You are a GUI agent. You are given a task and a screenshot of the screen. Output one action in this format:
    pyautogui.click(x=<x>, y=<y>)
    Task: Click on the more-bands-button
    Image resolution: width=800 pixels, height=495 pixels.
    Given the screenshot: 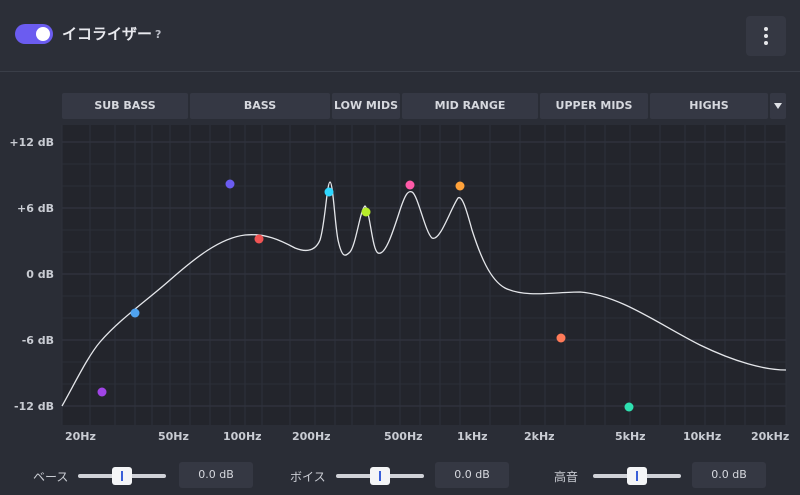 What is the action you would take?
    pyautogui.click(x=778, y=106)
    